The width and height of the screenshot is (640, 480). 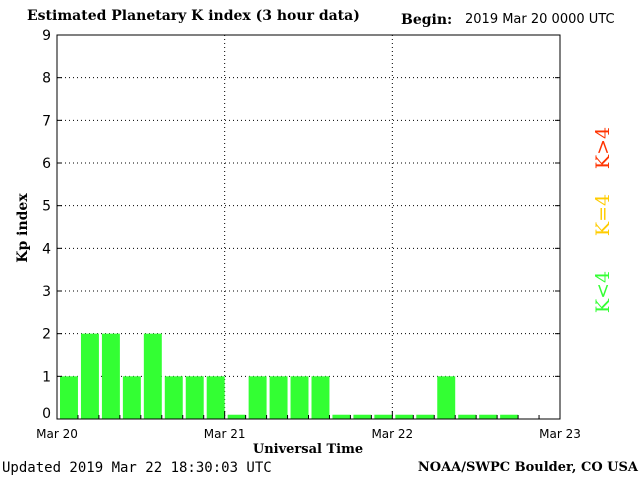 I want to click on credit-text: NOAA/SWPC Boulder, CO USA, so click(x=527, y=467).